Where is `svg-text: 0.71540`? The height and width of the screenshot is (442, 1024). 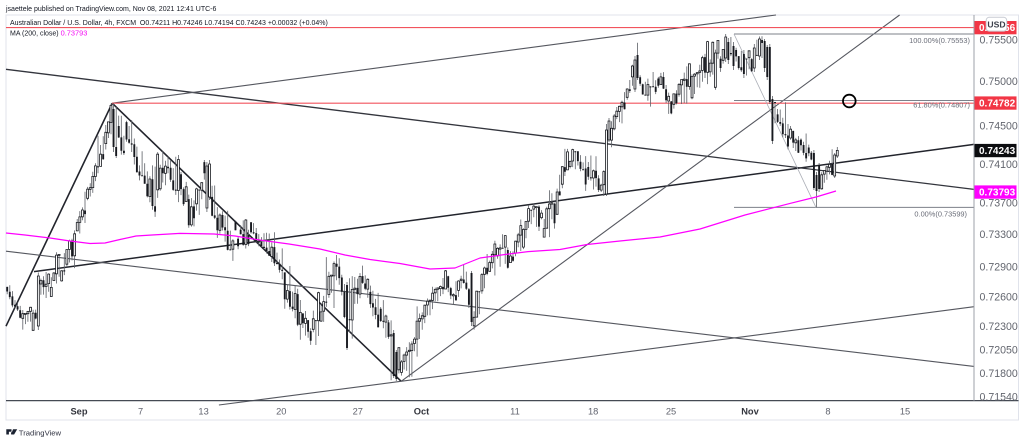
svg-text: 0.71540 is located at coordinates (999, 398).